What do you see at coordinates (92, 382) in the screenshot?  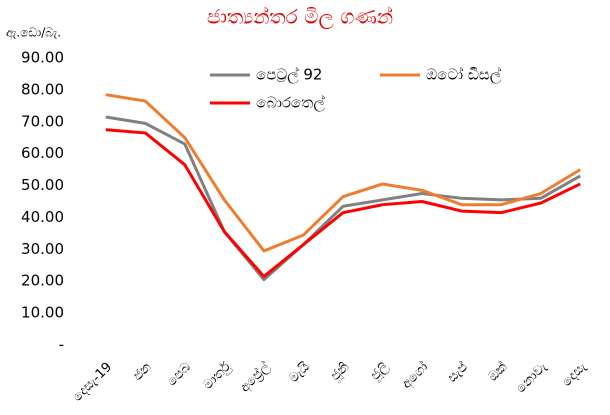 I see `x-tick-label: දෙසැ-19` at bounding box center [92, 382].